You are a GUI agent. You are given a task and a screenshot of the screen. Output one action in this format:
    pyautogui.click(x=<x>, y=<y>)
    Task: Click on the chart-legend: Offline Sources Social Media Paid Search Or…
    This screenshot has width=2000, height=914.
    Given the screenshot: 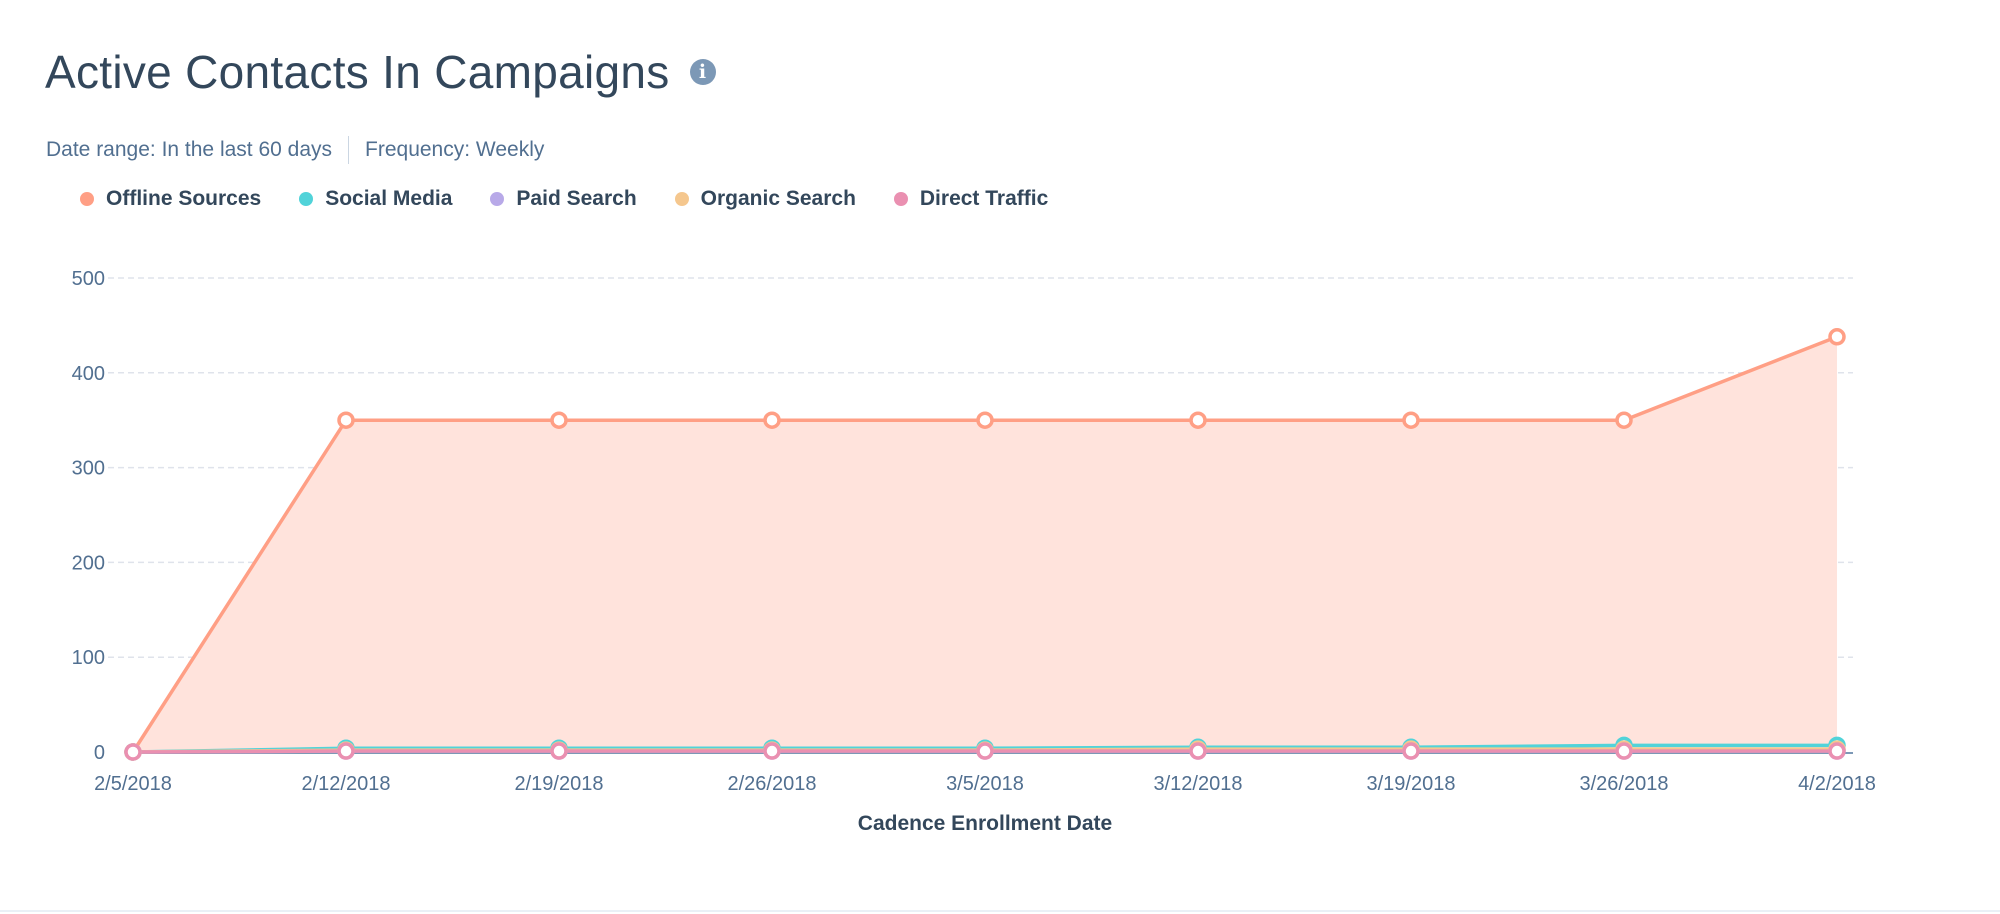 What is the action you would take?
    pyautogui.click(x=583, y=199)
    